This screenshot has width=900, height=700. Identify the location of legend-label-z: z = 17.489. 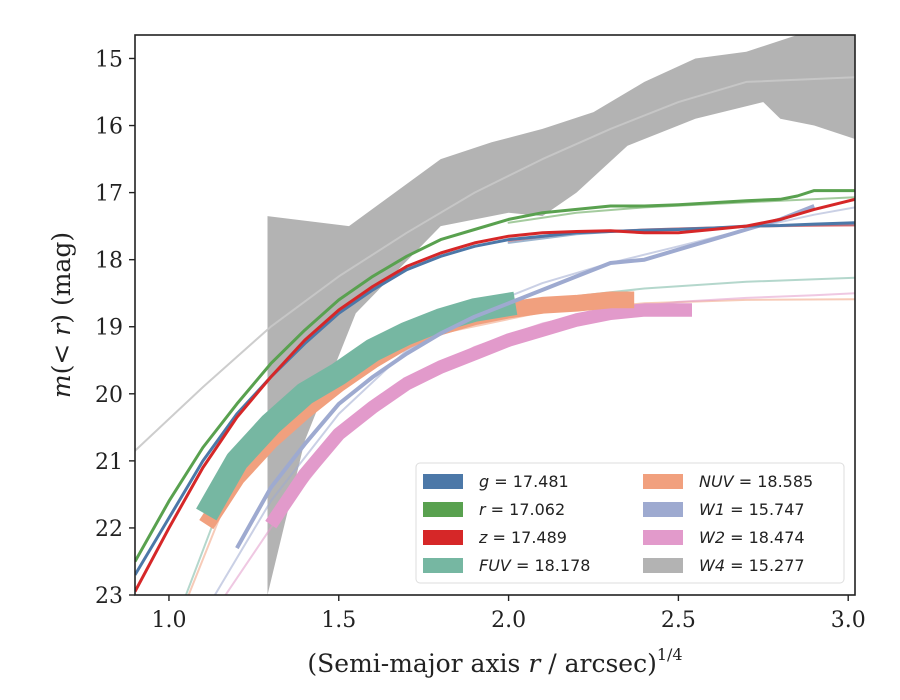
(522, 537).